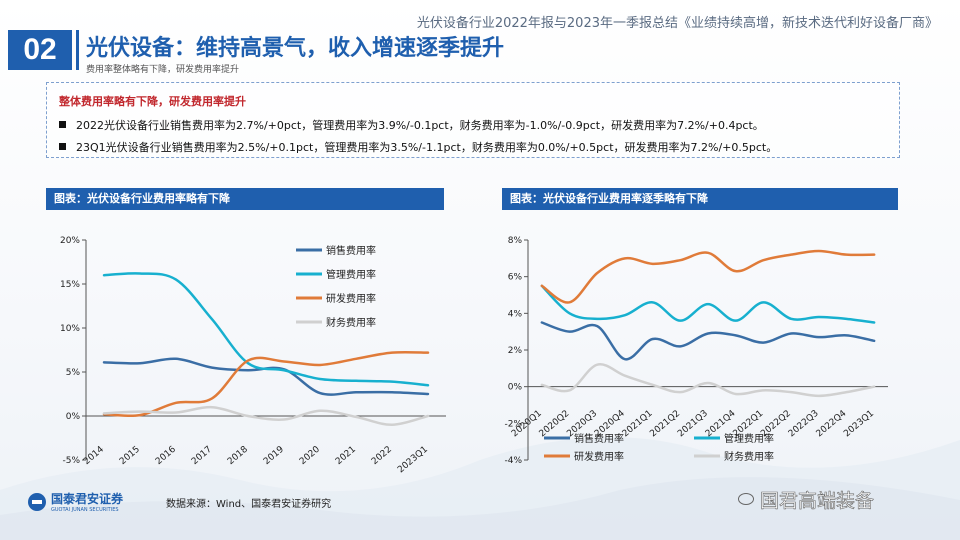 The width and height of the screenshot is (960, 540). Describe the element at coordinates (832, 423) in the screenshot. I see `x-tick-label: 2022Q4` at that location.